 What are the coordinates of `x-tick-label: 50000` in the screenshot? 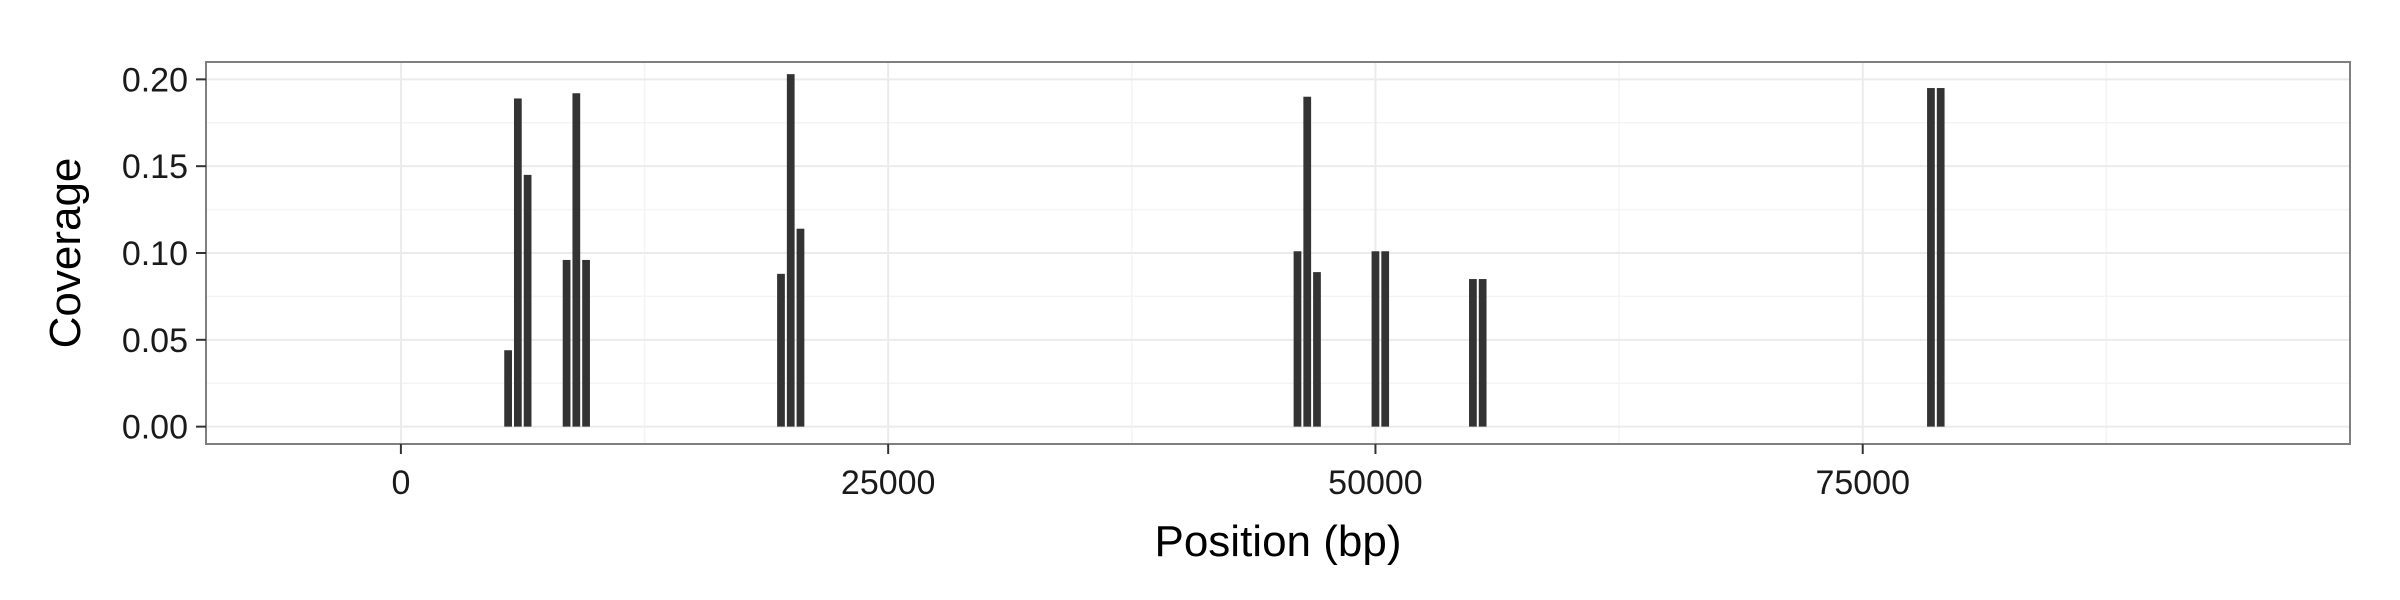 It's located at (1375, 483).